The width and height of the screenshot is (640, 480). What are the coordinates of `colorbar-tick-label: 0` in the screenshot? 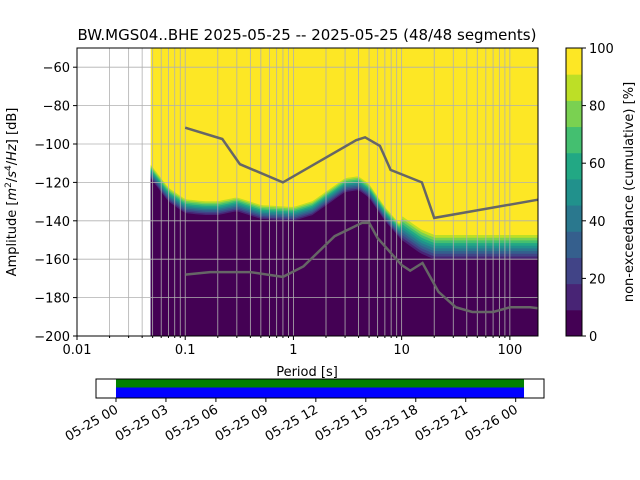 It's located at (593, 337).